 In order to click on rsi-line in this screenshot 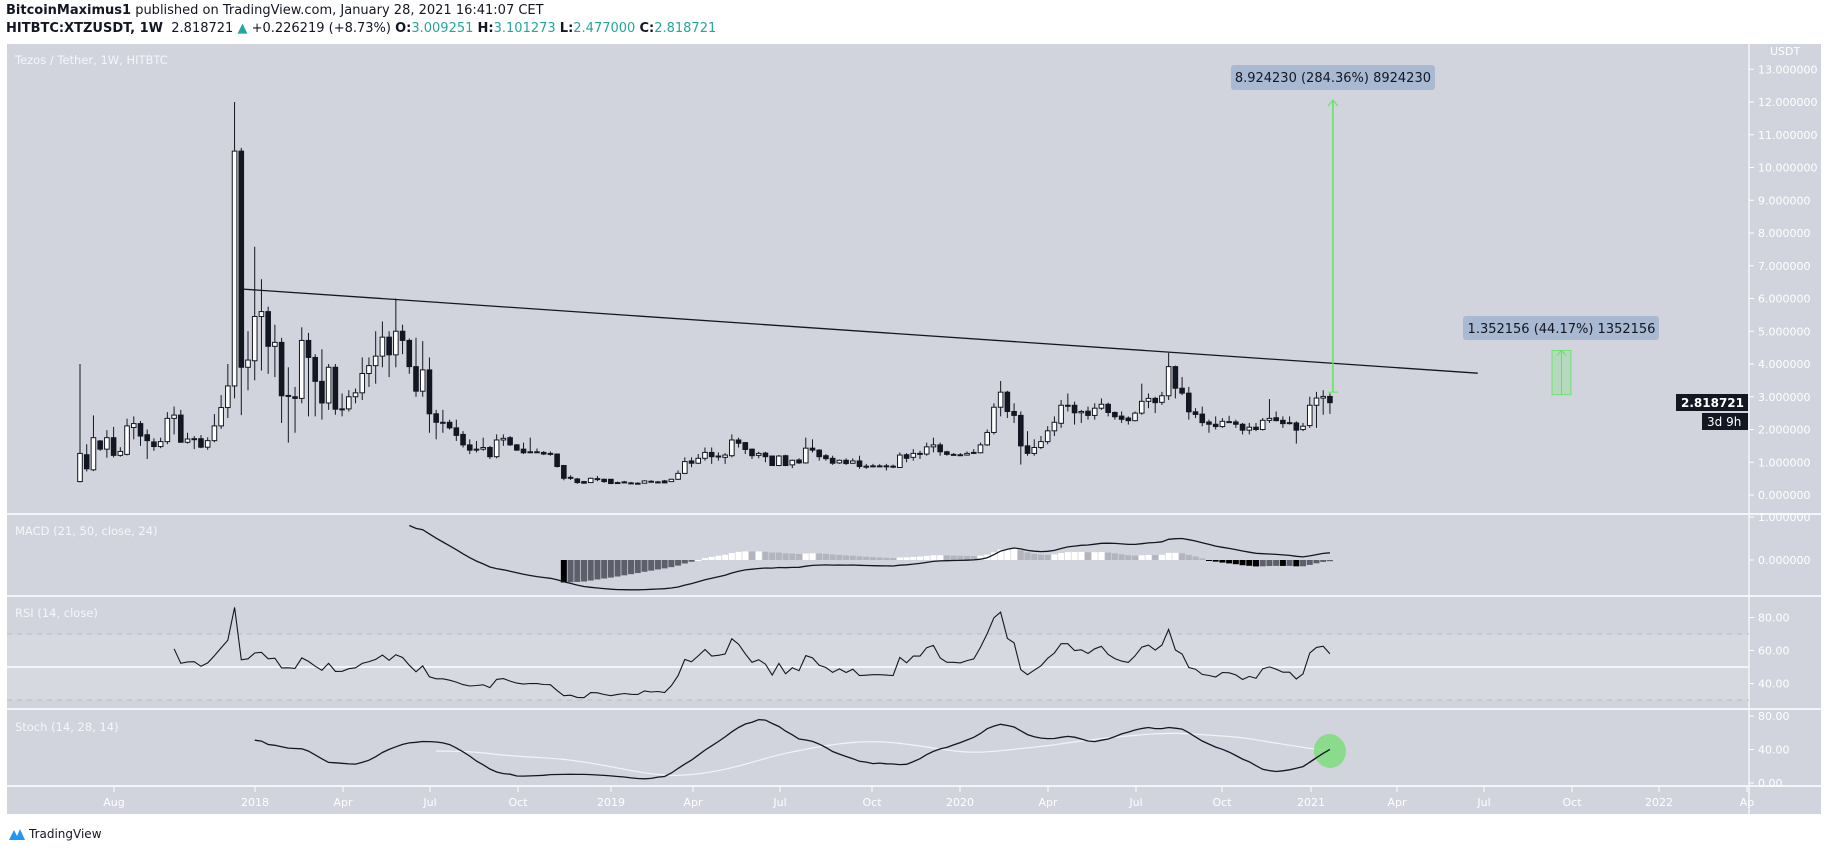, I will do `click(752, 653)`.